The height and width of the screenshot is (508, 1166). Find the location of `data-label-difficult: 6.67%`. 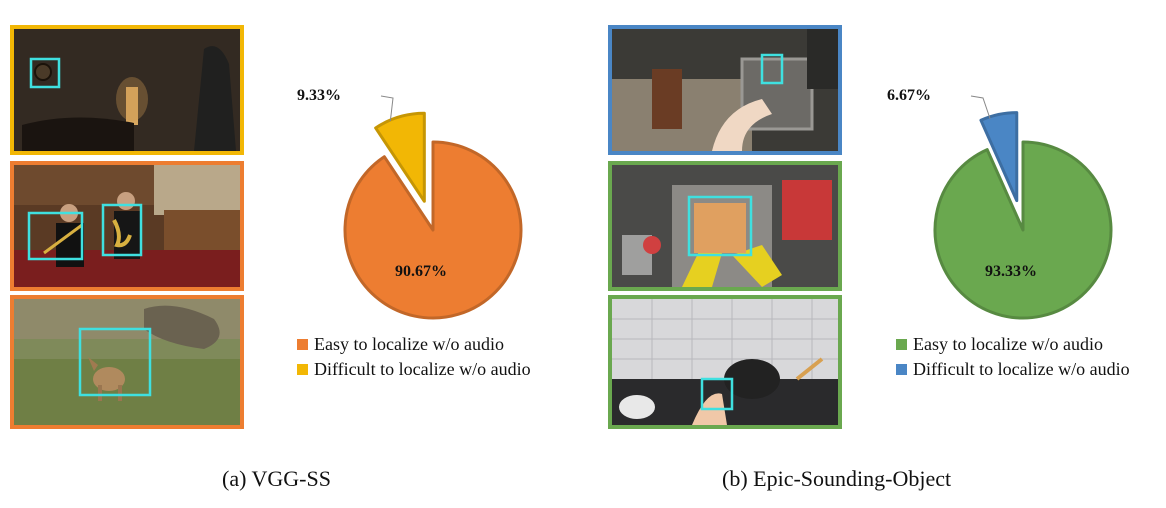

data-label-difficult: 6.67% is located at coordinates (909, 95).